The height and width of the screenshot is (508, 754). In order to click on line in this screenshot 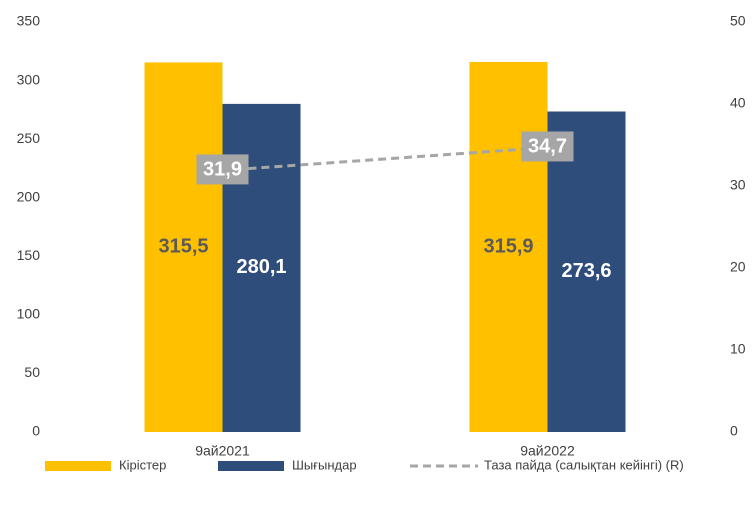, I will do `click(385, 158)`.